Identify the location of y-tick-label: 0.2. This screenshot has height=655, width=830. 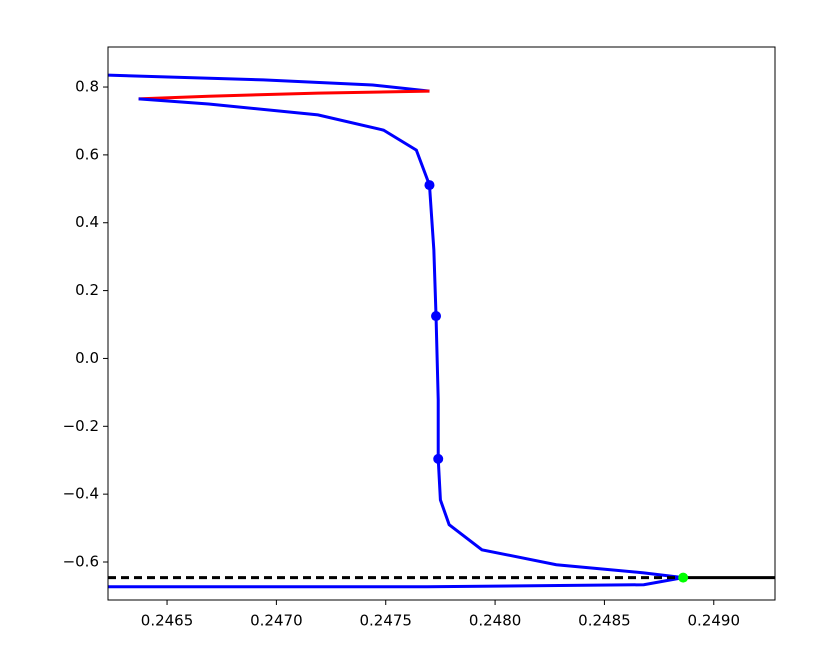
(87, 290).